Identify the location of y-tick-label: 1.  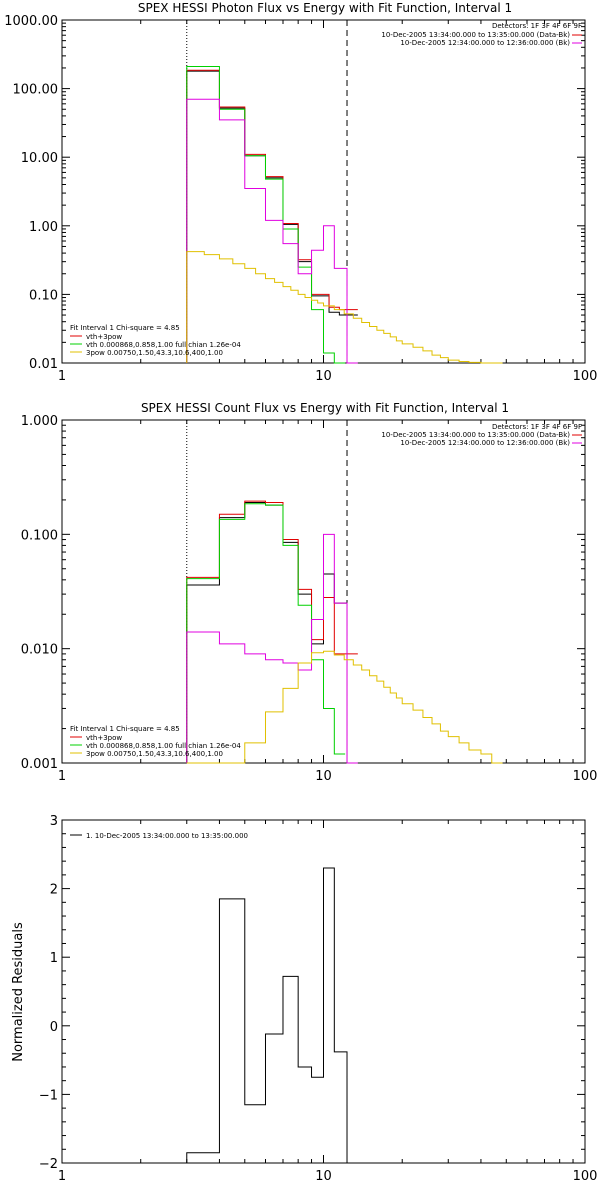
(54, 958).